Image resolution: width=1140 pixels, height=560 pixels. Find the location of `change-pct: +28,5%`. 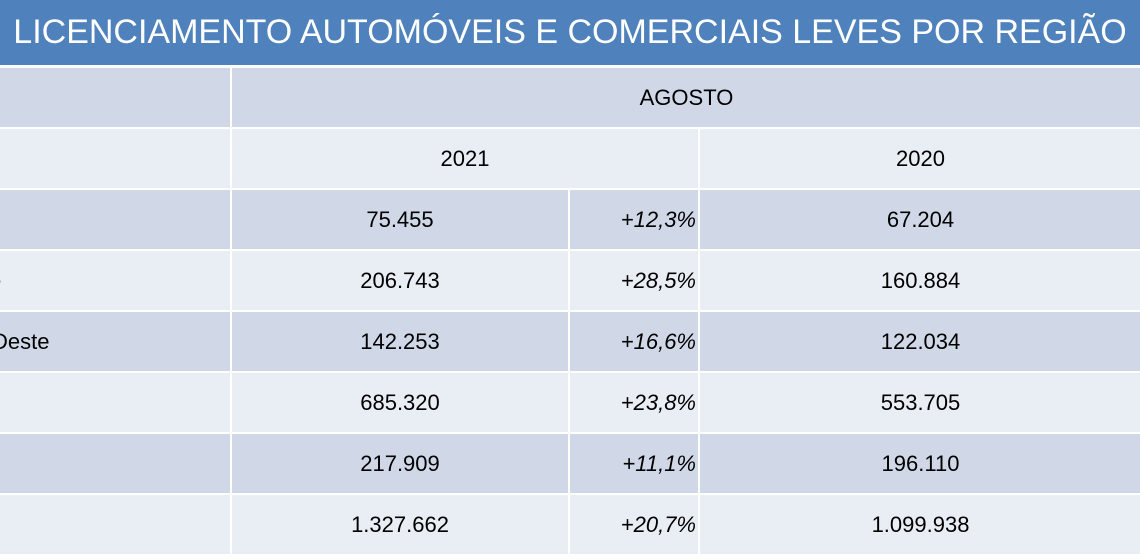

change-pct: +28,5% is located at coordinates (634, 280).